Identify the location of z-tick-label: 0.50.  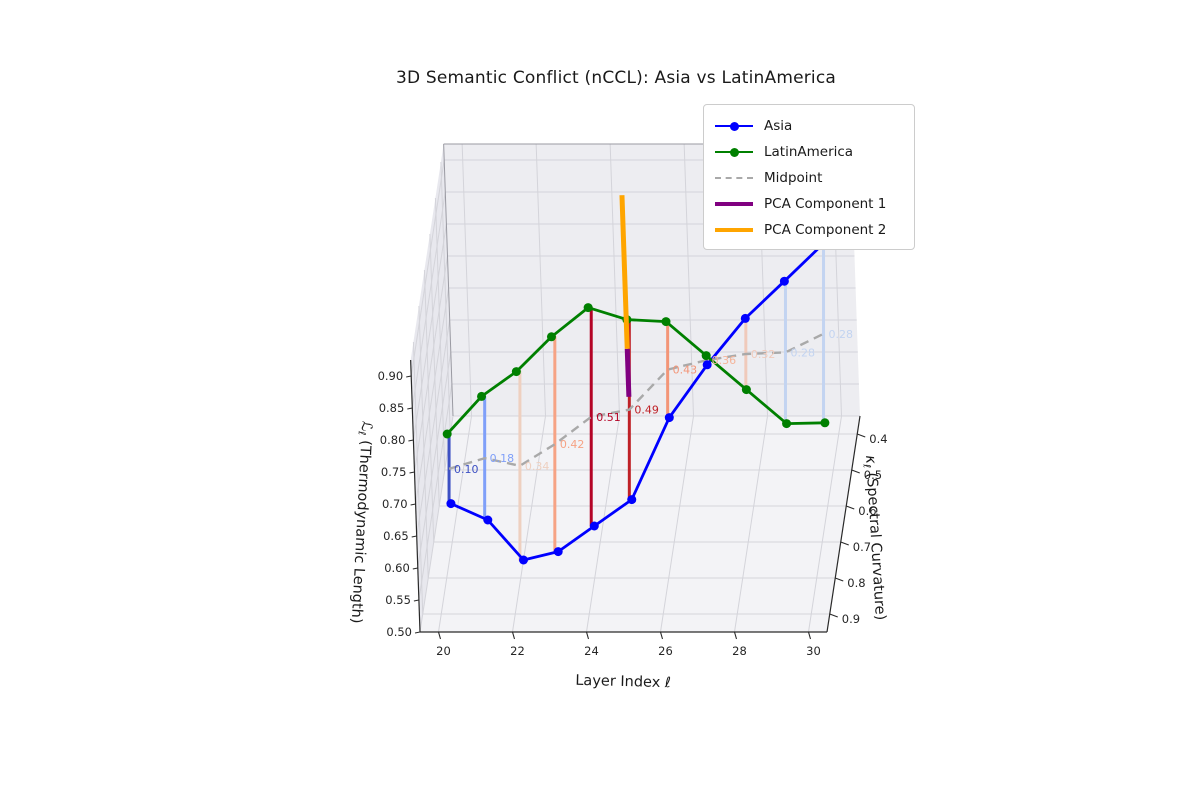
(399, 632).